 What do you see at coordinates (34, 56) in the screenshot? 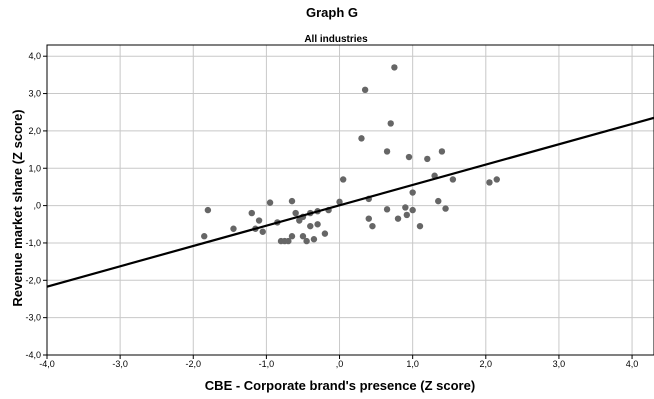
I see `y-tick-label: 4,0` at bounding box center [34, 56].